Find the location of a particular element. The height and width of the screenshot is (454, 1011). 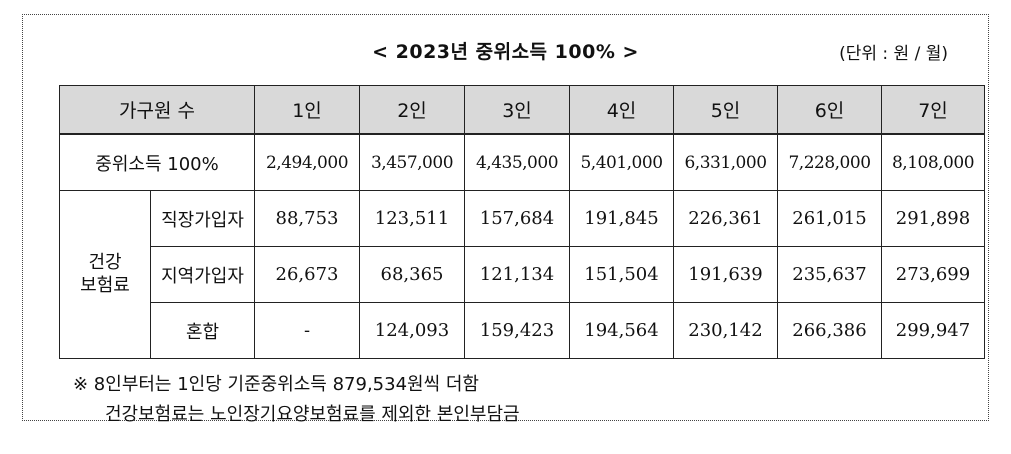

header-cell: 3인 is located at coordinates (517, 110).